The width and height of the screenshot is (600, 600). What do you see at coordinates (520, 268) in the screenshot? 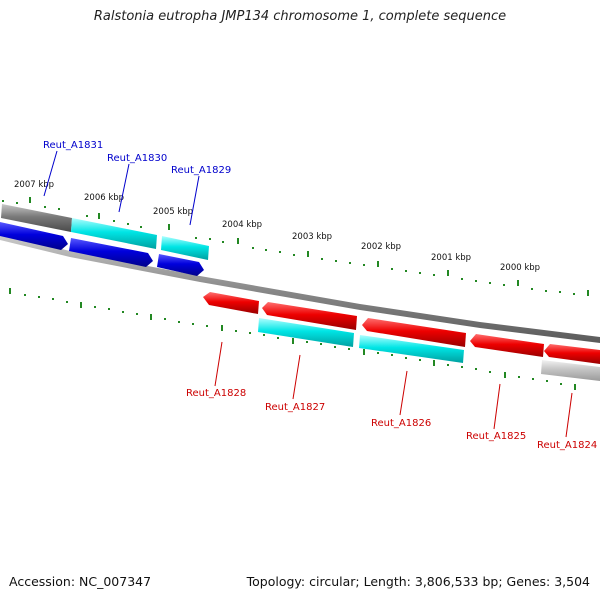
I see `scale-label-2000: 2000 kbp` at bounding box center [520, 268].